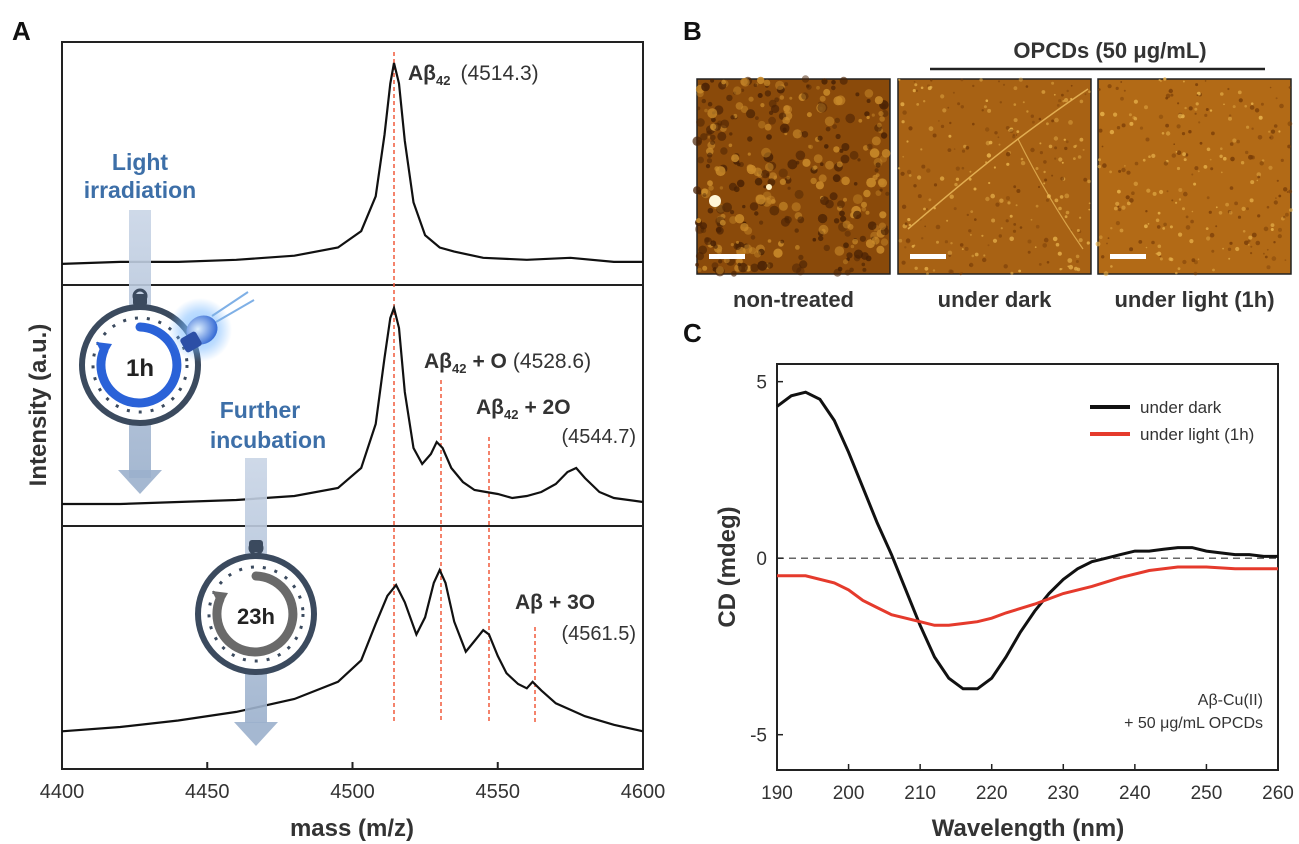 The width and height of the screenshot is (1299, 844). I want to click on peak-0-sub: 42, so click(443, 80).